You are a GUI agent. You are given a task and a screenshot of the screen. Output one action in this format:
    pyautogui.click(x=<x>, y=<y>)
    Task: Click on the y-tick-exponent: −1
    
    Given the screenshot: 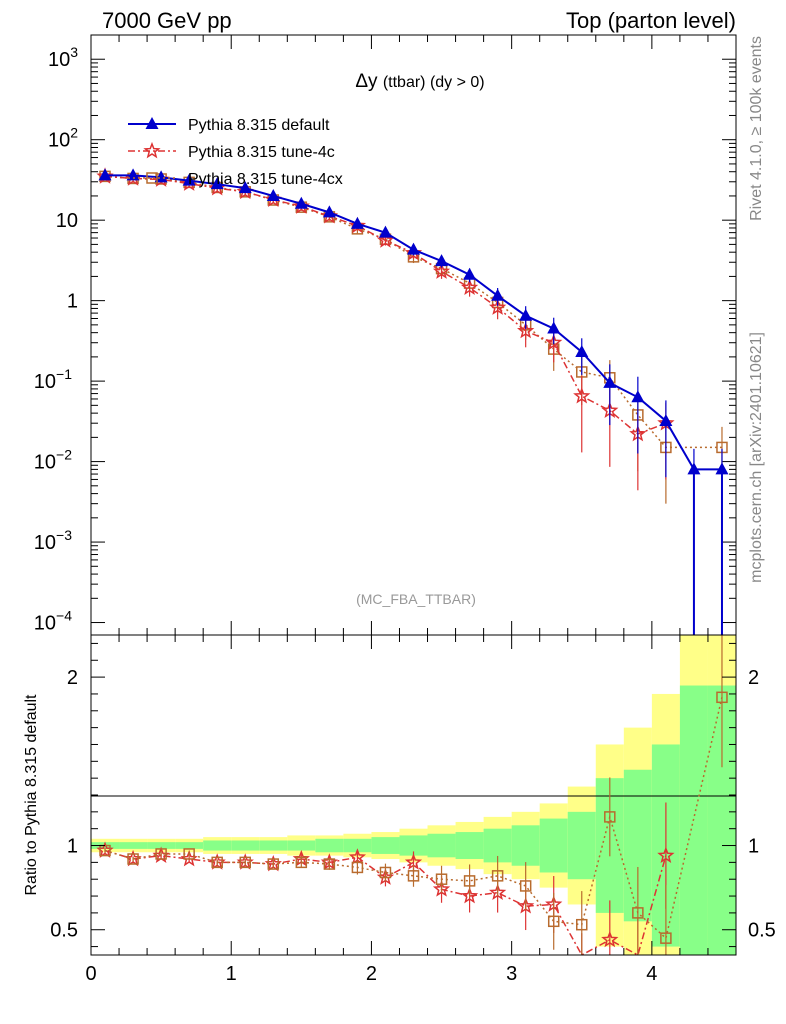 What is the action you would take?
    pyautogui.click(x=64, y=374)
    